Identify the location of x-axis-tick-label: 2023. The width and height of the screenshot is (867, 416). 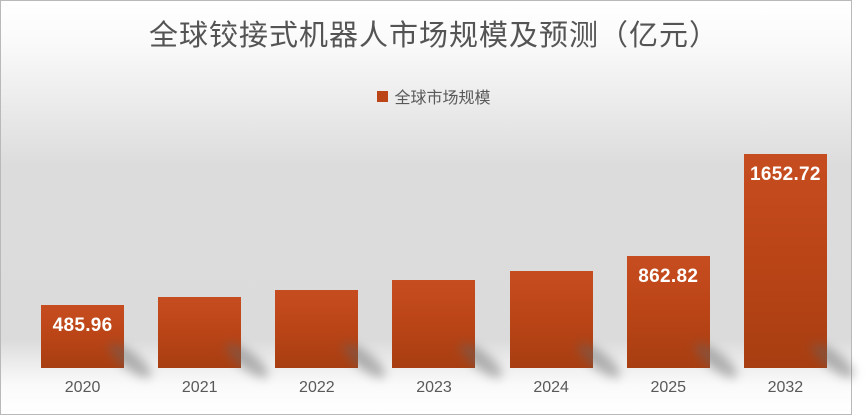
(434, 387).